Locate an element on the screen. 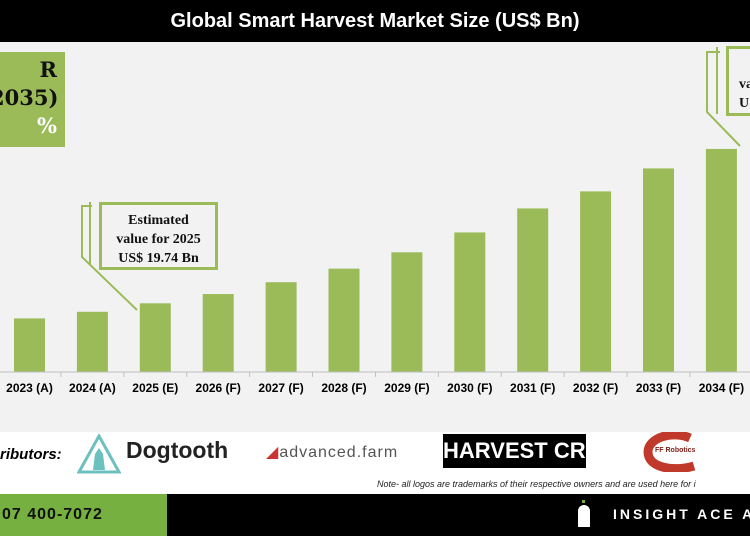  bar-2032 is located at coordinates (596, 281).